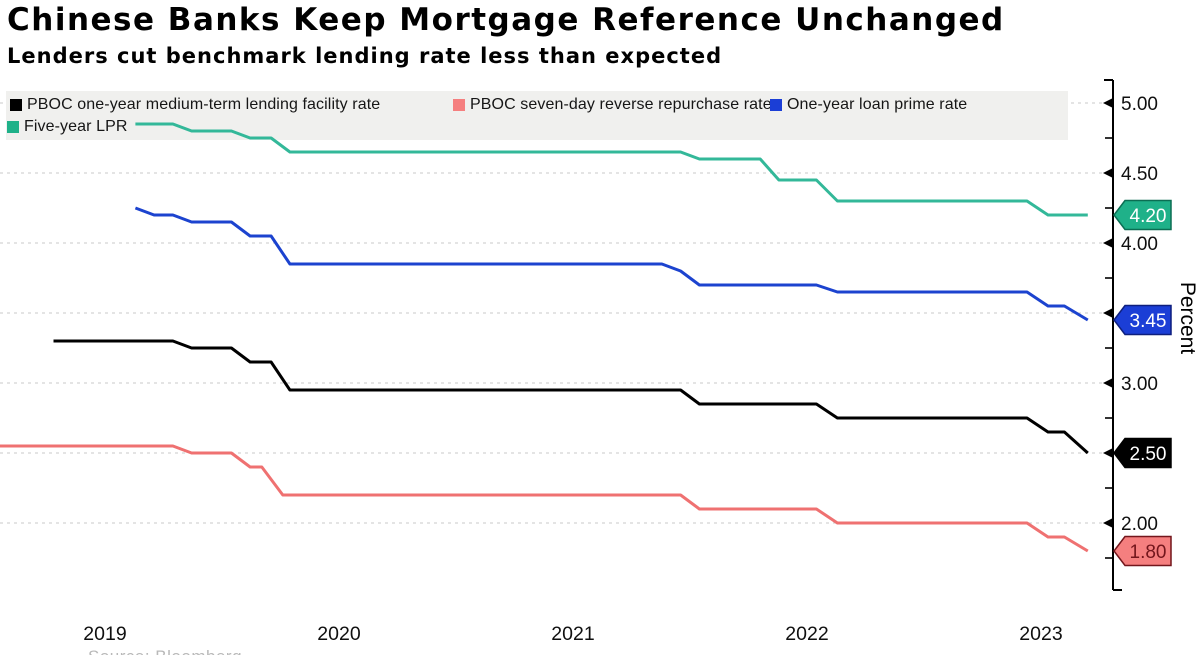 The height and width of the screenshot is (672, 1200). I want to click on y-axis-tick-label: 2.00, so click(1139, 524).